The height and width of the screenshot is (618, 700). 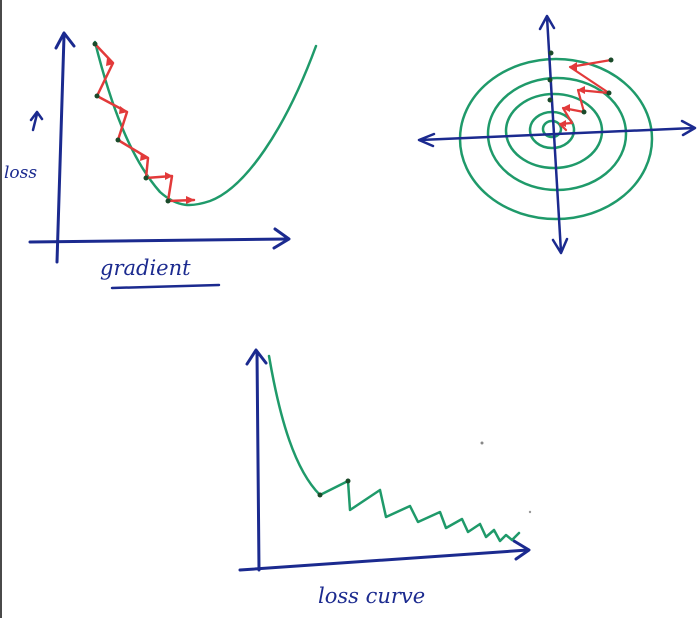 I want to click on gradient-label-underline, so click(x=165, y=286).